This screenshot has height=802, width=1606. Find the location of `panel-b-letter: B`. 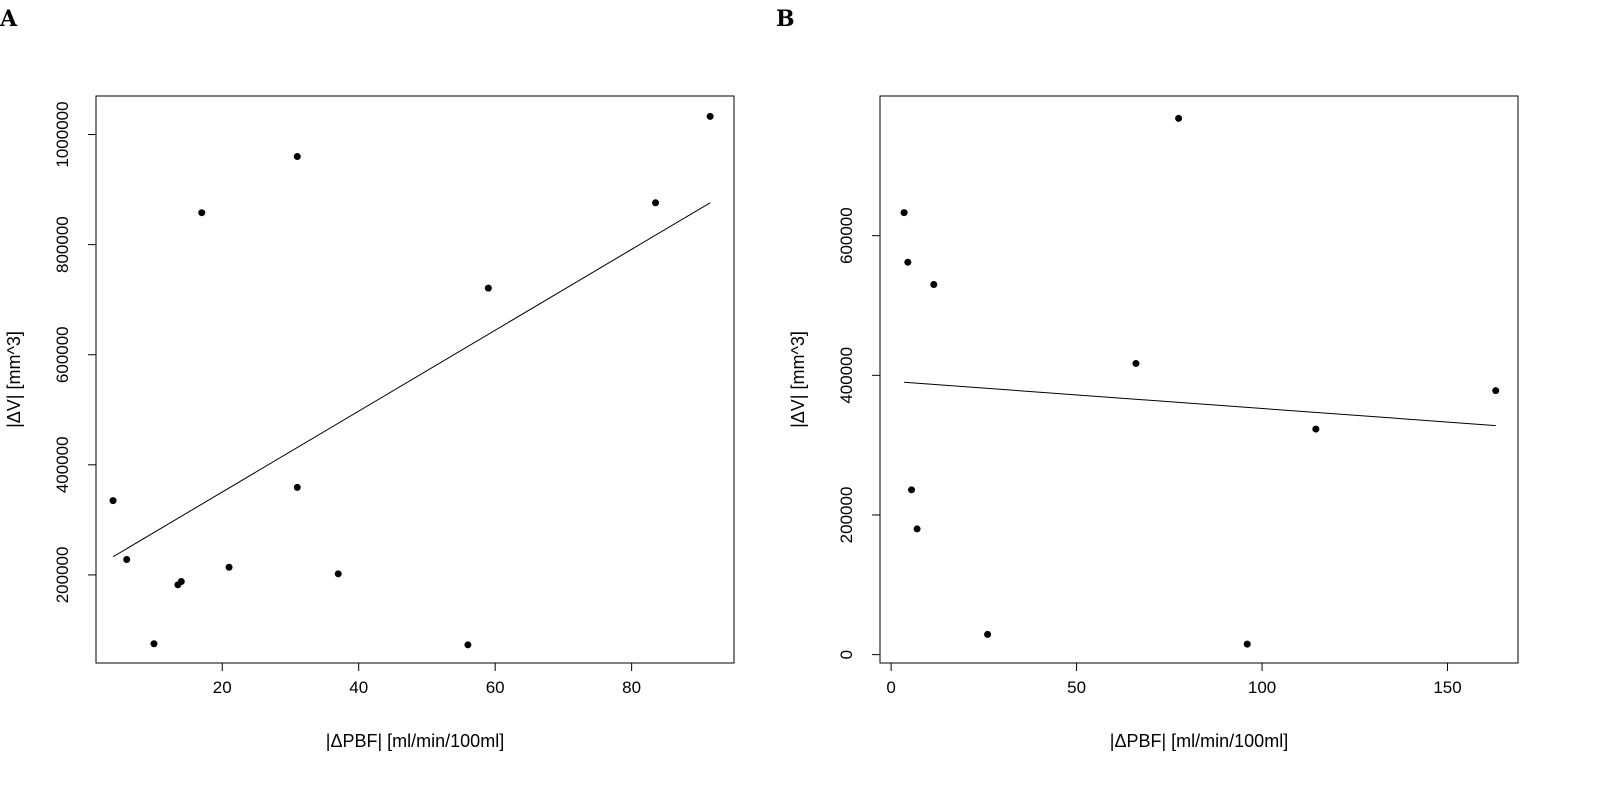

panel-b-letter: B is located at coordinates (785, 19).